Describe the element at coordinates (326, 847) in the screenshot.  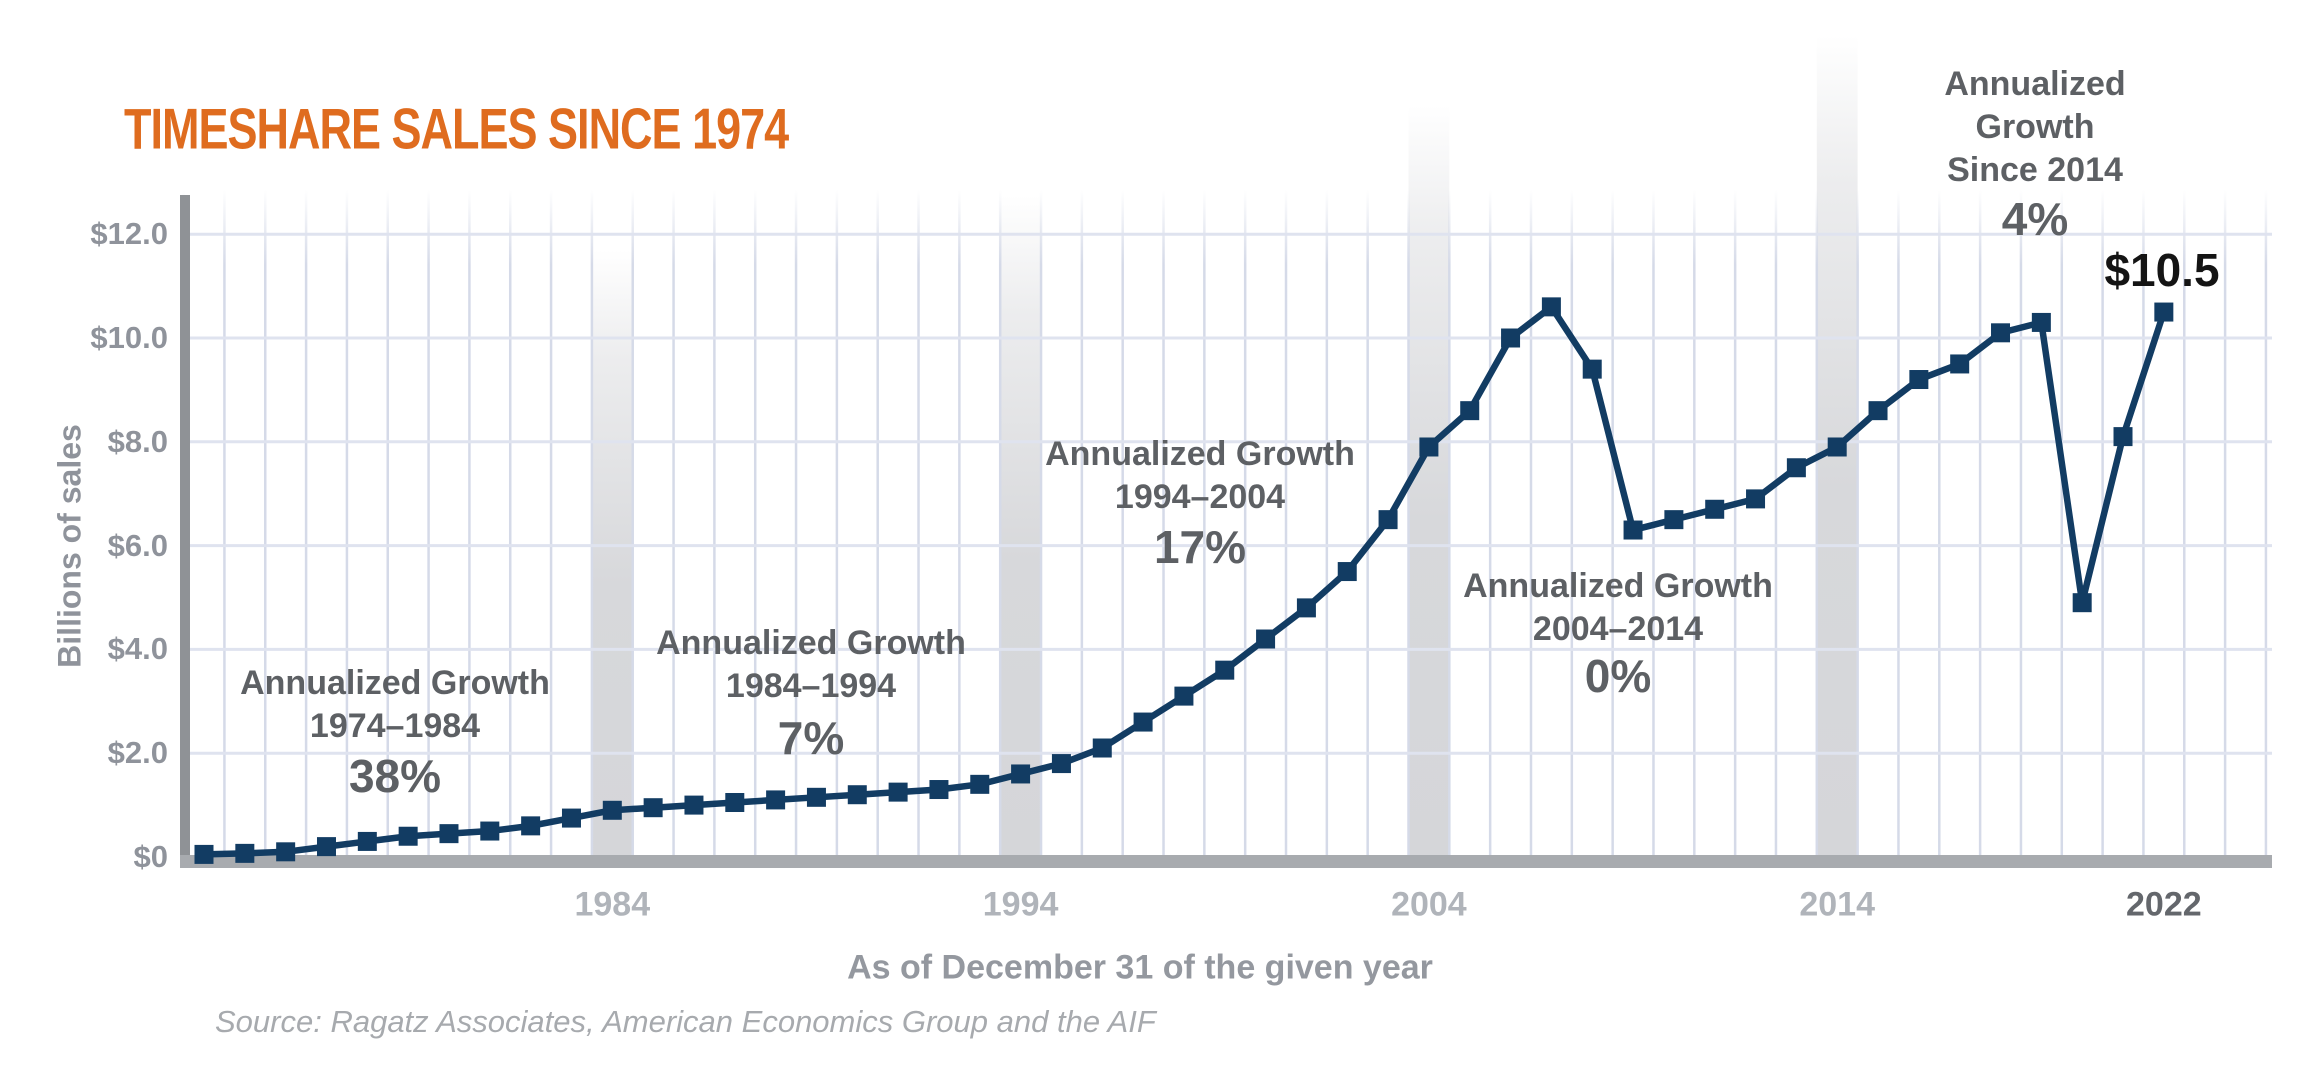
I see `data-point-1977` at that location.